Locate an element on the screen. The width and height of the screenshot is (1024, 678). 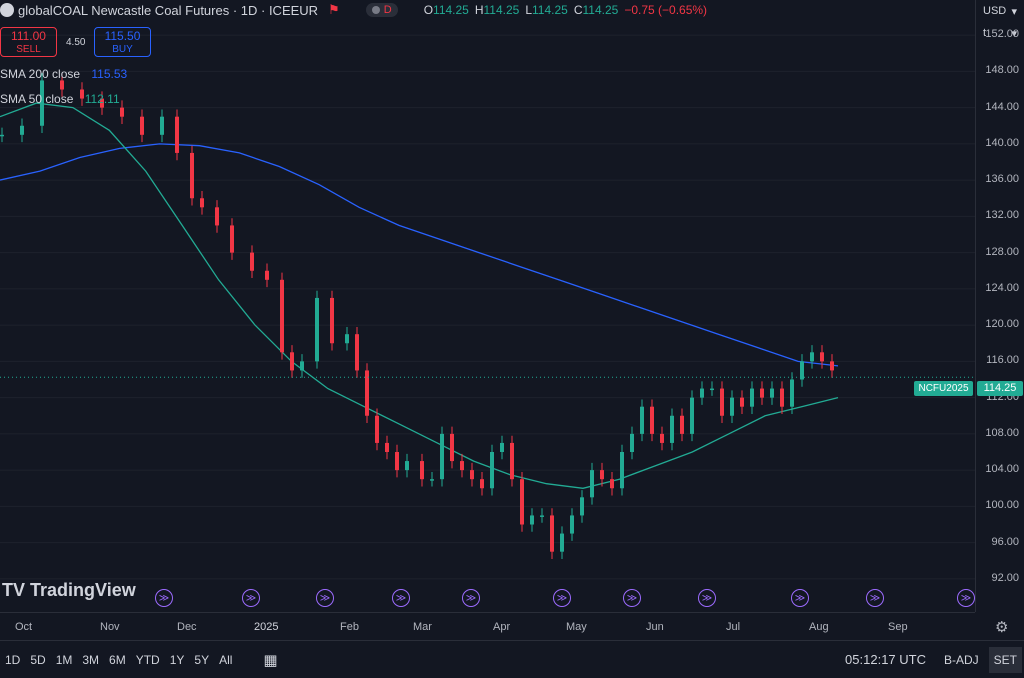
date-range-icon: ▦ is located at coordinates (270, 660).